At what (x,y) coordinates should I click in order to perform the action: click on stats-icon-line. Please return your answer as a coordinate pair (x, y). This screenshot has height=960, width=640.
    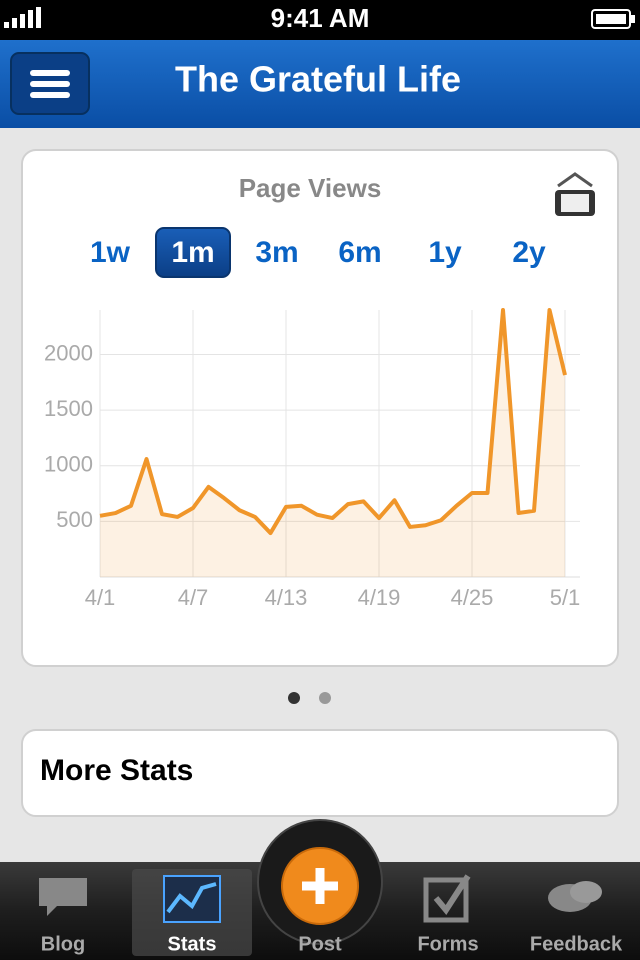
    Looking at the image, I should click on (191, 898).